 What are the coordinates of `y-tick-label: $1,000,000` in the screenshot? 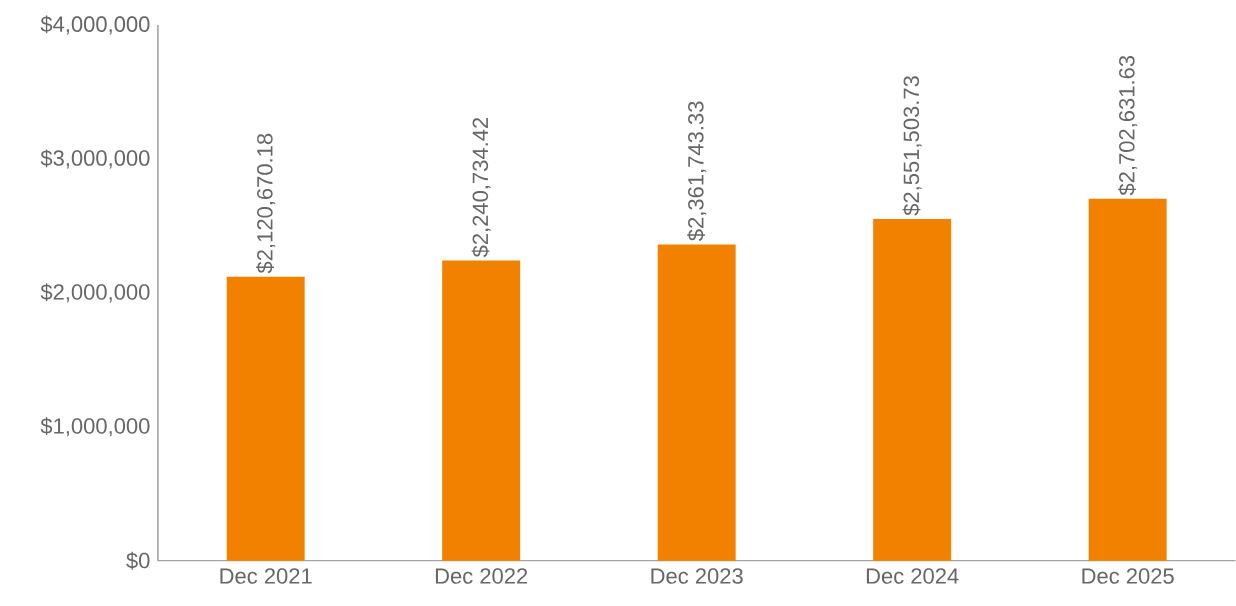 It's located at (95, 427).